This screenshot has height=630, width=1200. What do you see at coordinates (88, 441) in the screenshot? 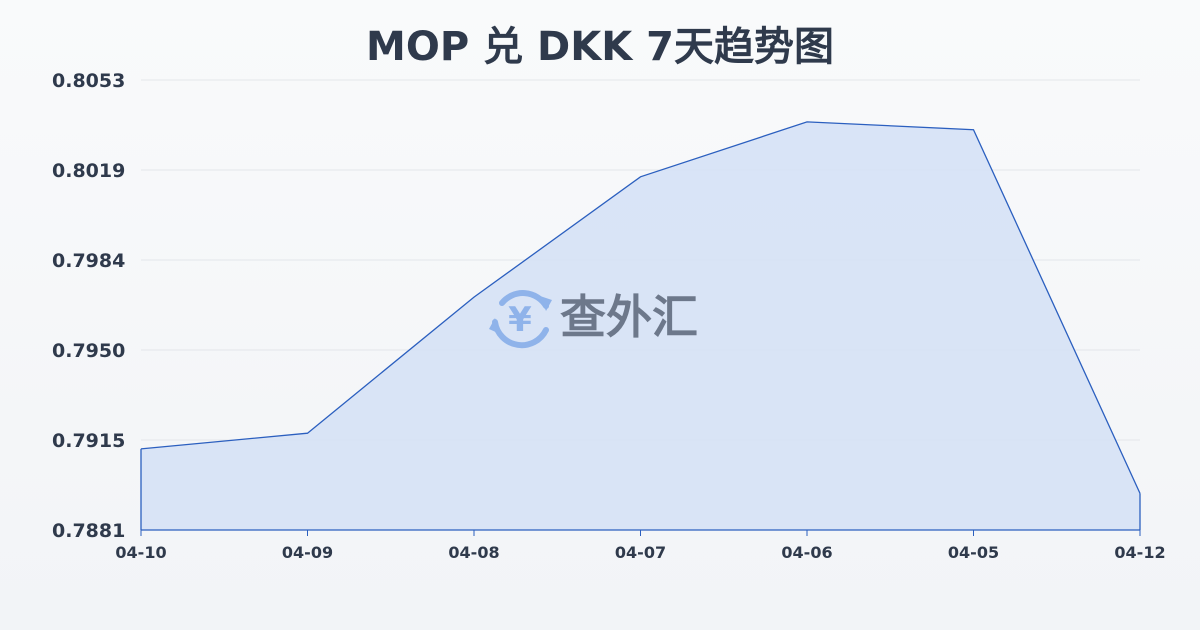
I see `y-tick-label: 0.7915` at bounding box center [88, 441].